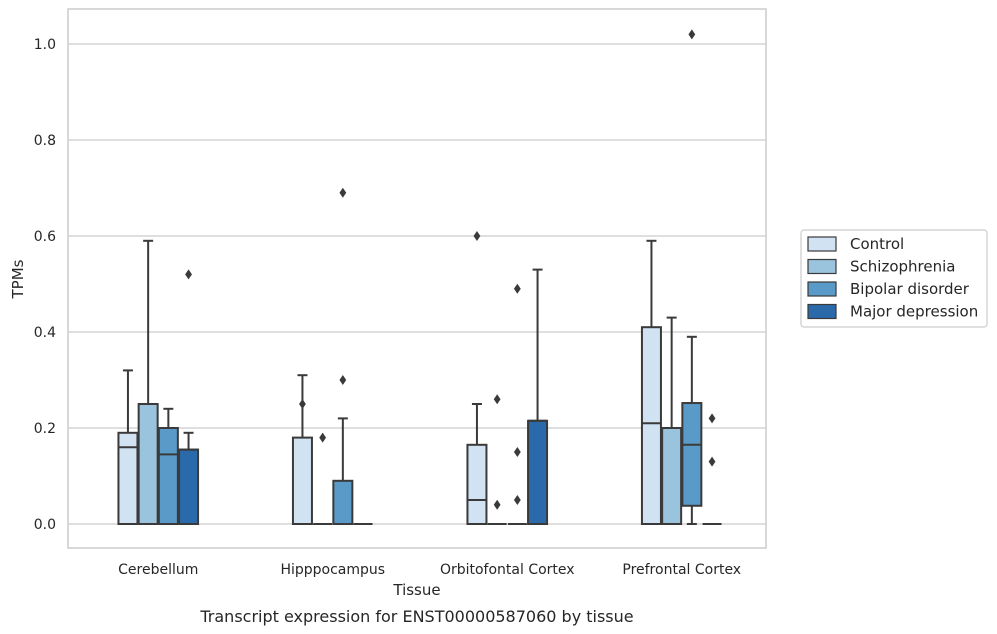 This screenshot has width=997, height=634. What do you see at coordinates (45, 45) in the screenshot?
I see `y-tick-label: 1.0` at bounding box center [45, 45].